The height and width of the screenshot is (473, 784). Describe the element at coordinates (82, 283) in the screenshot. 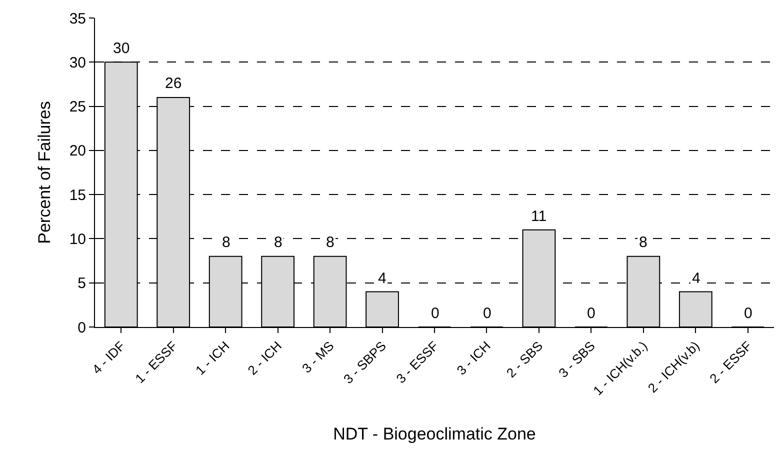

I see `y-tick-label: 5` at that location.